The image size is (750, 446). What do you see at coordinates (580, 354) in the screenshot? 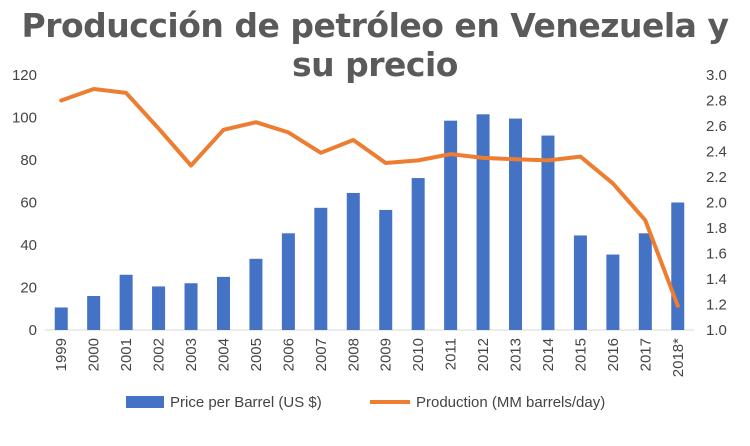
I see `x-tick-label: 2015` at bounding box center [580, 354].